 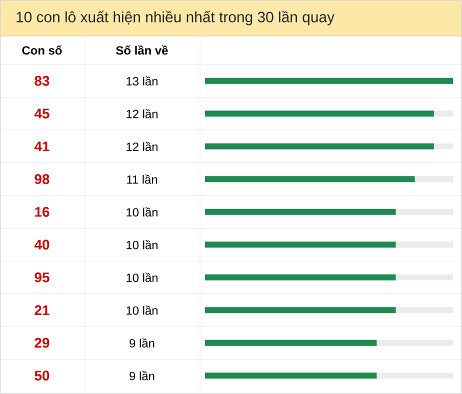 What do you see at coordinates (175, 18) in the screenshot?
I see `chart-title: 10 con lô xuất hiện nhiều nhất trong 30 lần quay` at bounding box center [175, 18].